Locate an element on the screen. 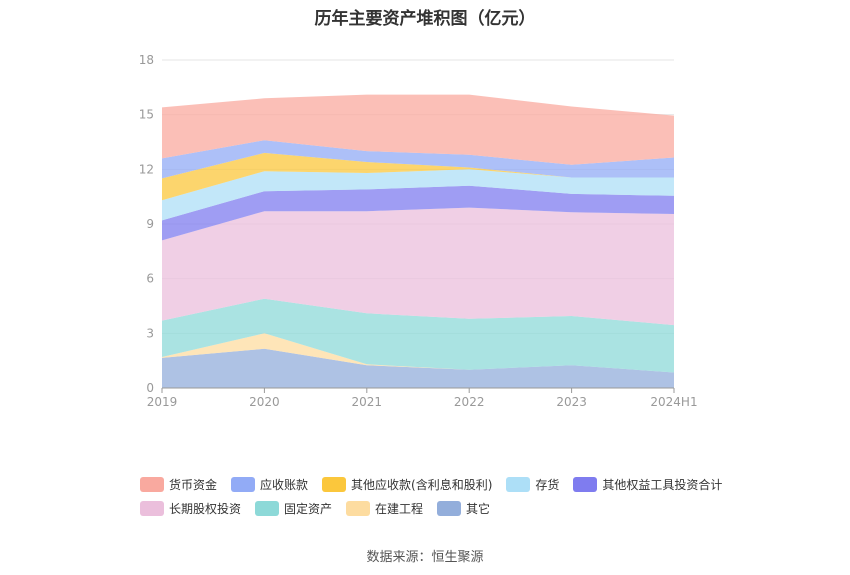 This screenshot has height=575, width=850. legend-row: 货币资金 应收账款 其他应收款(含利息和股利) 存货 其他权益工具投资合计 is located at coordinates (460, 484).